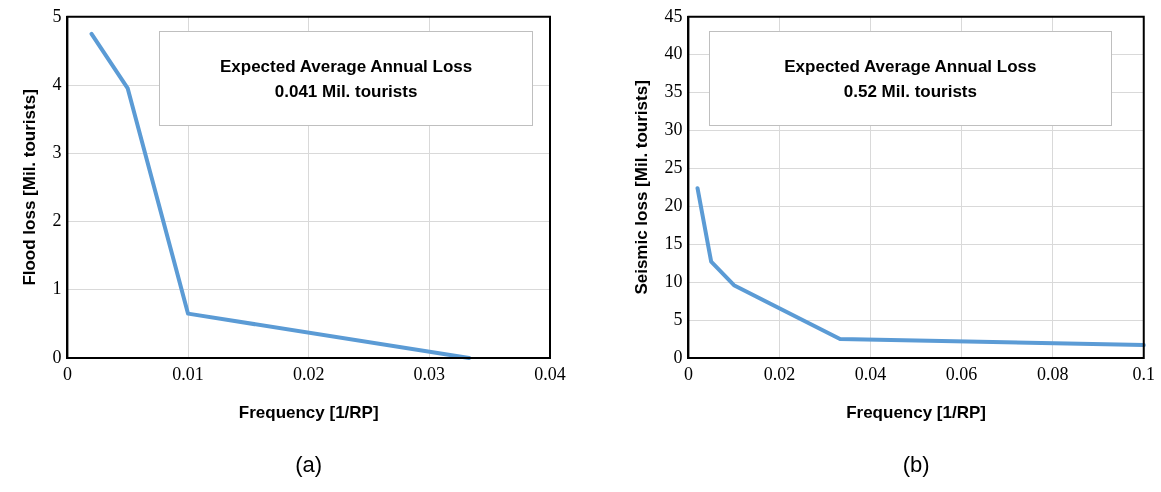  What do you see at coordinates (57, 220) in the screenshot?
I see `y-tick-label: 2` at bounding box center [57, 220].